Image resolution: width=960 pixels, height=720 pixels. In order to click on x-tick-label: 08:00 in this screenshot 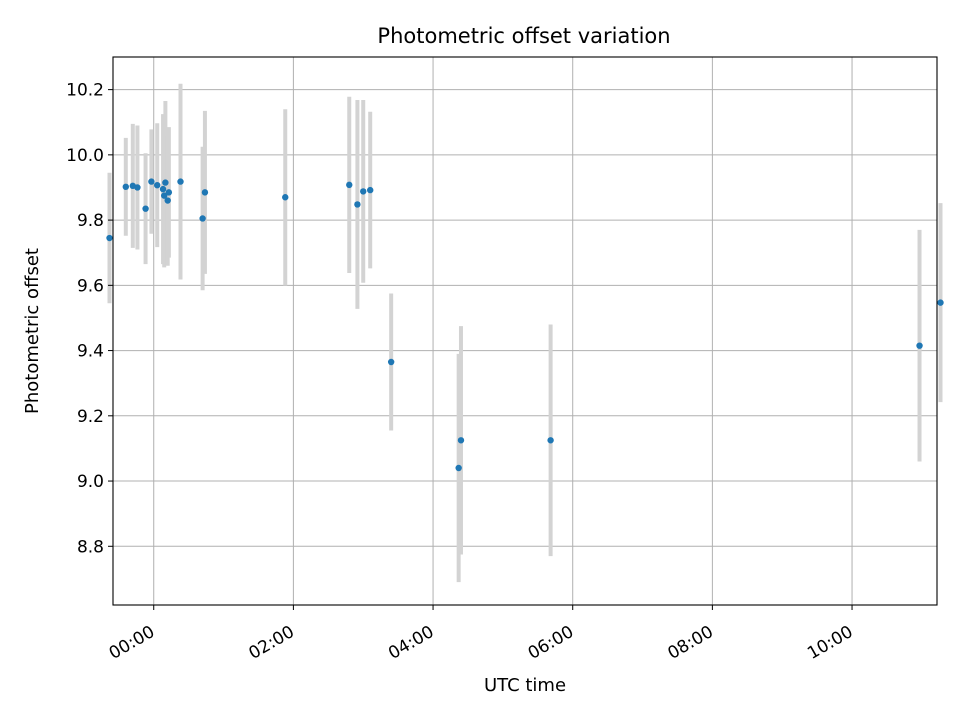, I will do `click(690, 643)`.